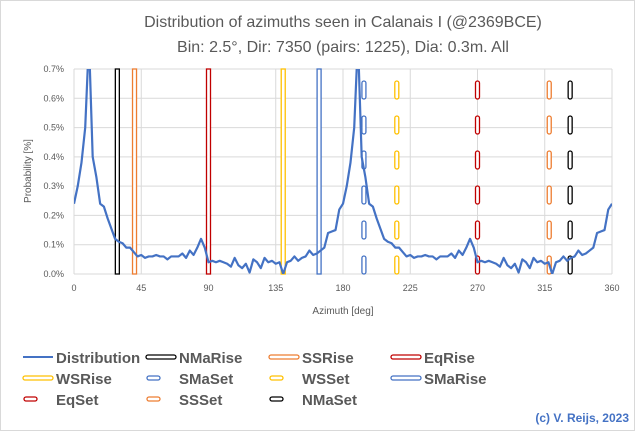 Image resolution: width=635 pixels, height=431 pixels. I want to click on marker-line-ssrise, so click(134, 171).